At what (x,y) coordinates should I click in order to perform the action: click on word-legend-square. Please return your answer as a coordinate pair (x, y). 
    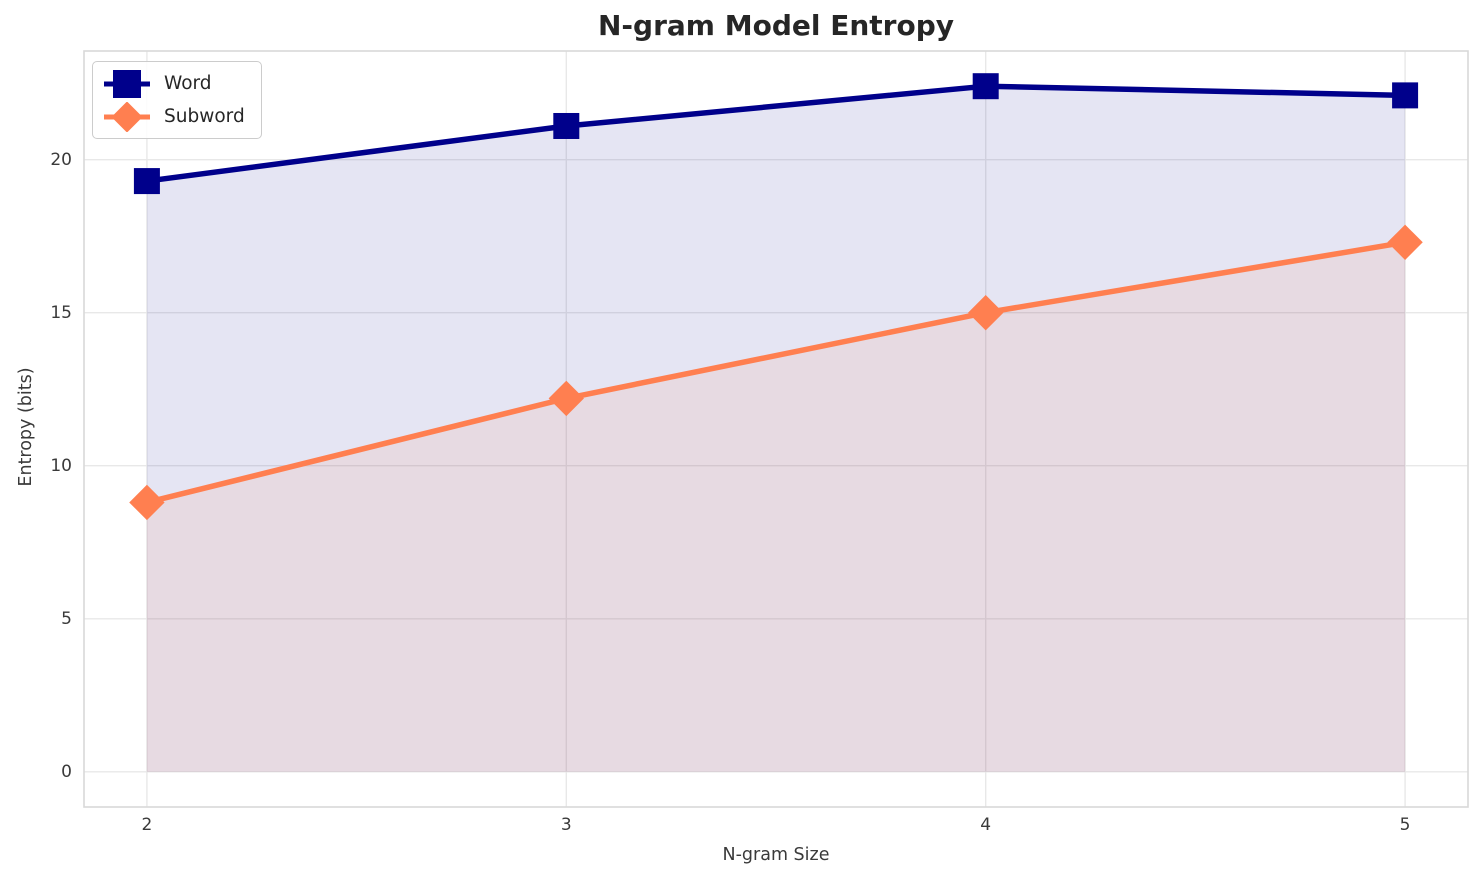
    Looking at the image, I should click on (127, 83).